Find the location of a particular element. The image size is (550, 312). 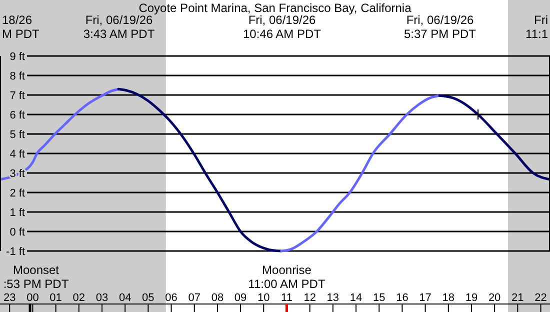

y-tick-label: 0 ft is located at coordinates (17, 232).